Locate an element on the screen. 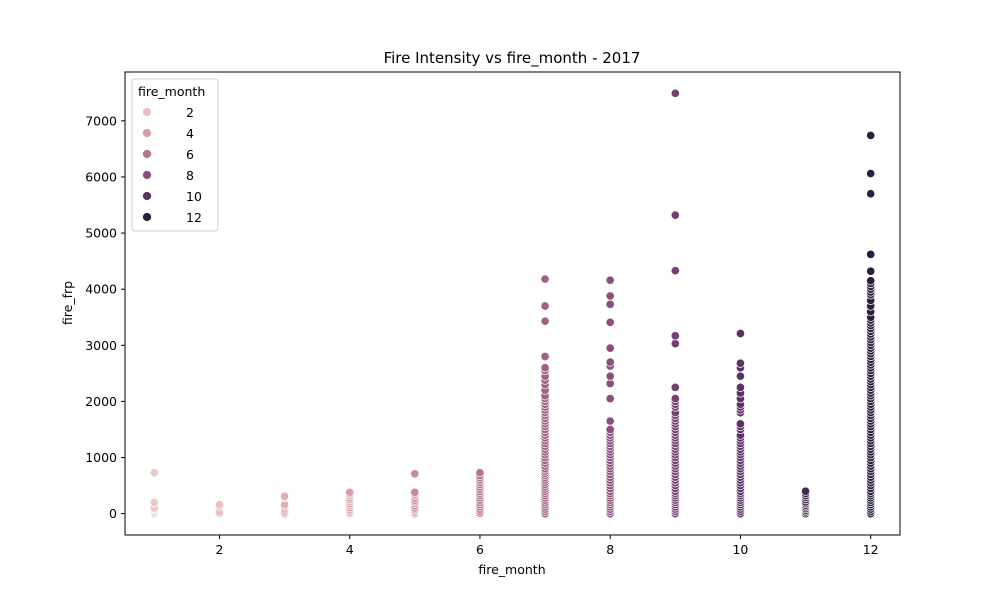  legend-label: 10 is located at coordinates (194, 196).